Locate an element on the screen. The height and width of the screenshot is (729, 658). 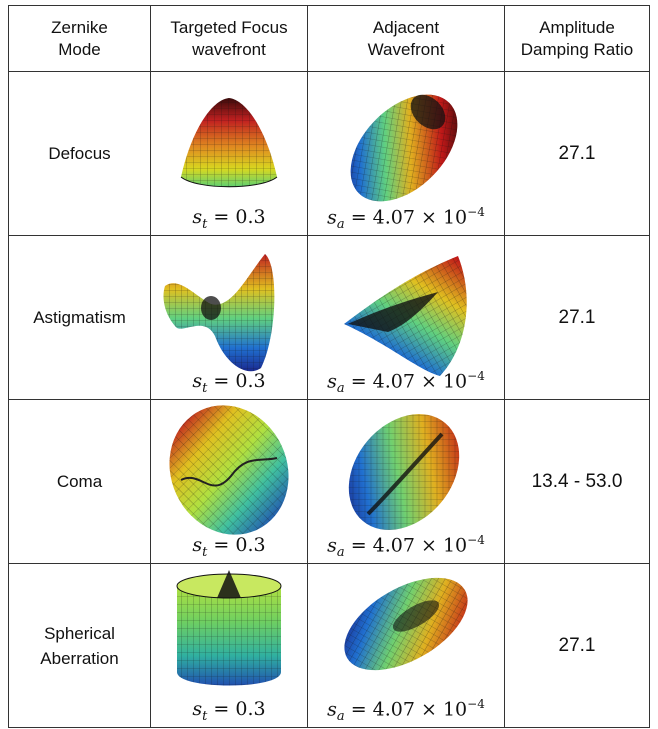
mode-cell: Defocus is located at coordinates (79, 153).